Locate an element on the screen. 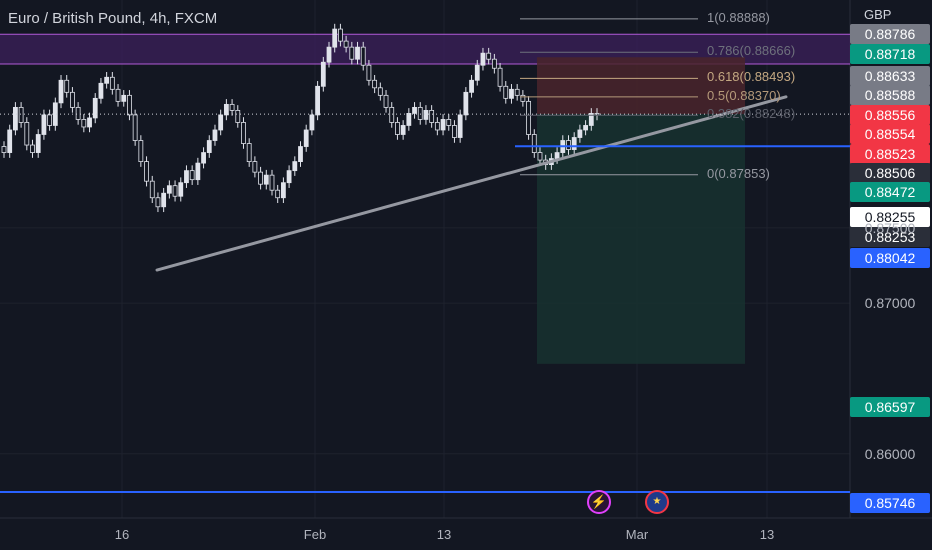 The height and width of the screenshot is (550, 932). price-tick-label: 0.87000 is located at coordinates (890, 303).